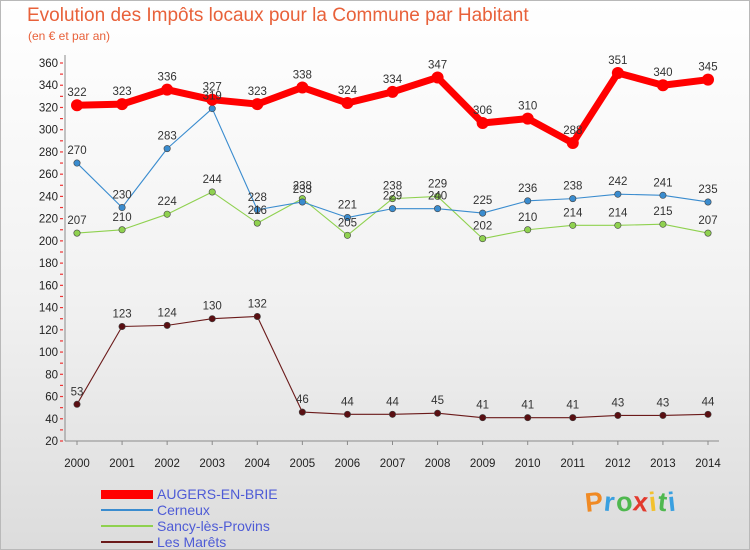 The height and width of the screenshot is (550, 750). Describe the element at coordinates (438, 464) in the screenshot. I see `x-tick-label: 2008` at that location.